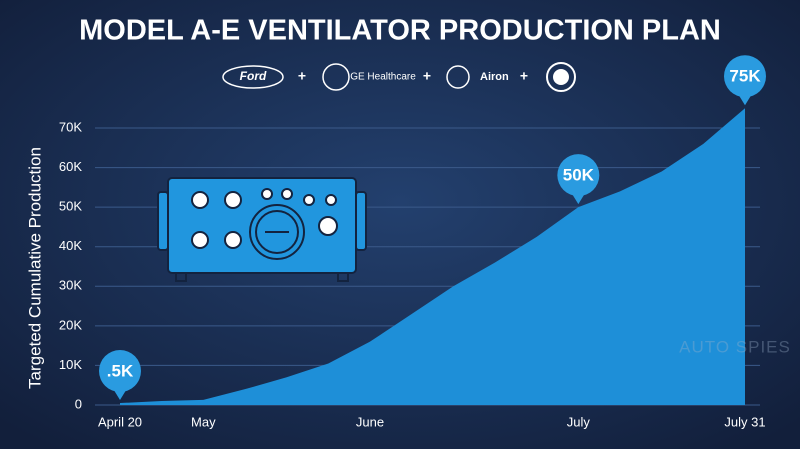  I want to click on data-label: 75K, so click(745, 76).